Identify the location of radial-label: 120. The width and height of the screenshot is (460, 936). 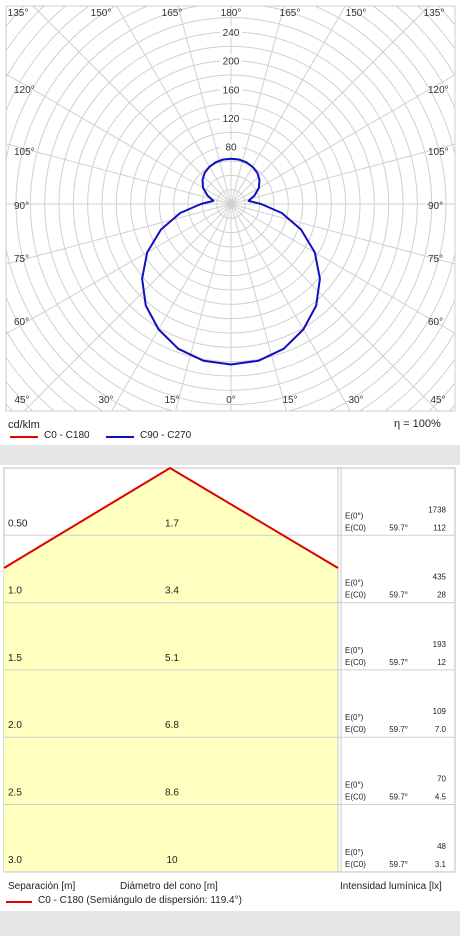
(231, 119).